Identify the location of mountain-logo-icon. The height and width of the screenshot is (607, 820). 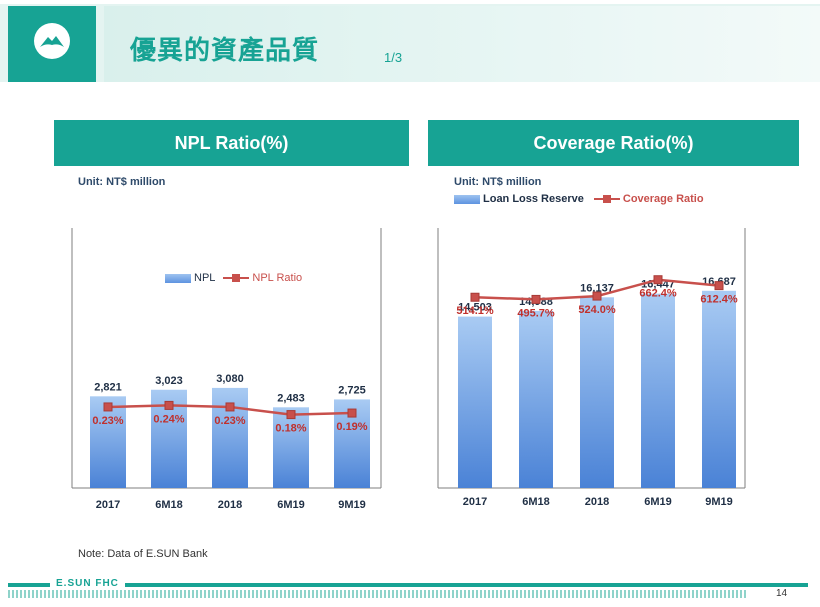
(52, 41).